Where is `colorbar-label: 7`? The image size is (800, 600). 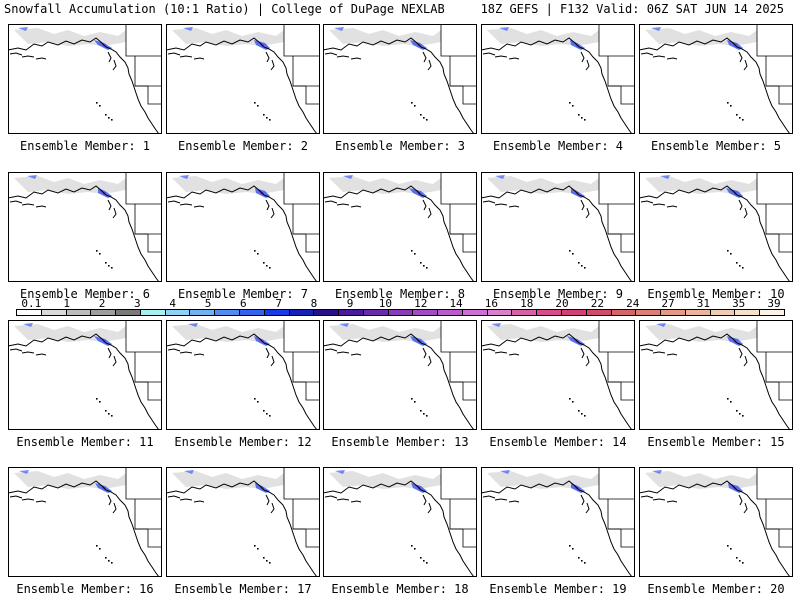 colorbar-label: 7 is located at coordinates (278, 303).